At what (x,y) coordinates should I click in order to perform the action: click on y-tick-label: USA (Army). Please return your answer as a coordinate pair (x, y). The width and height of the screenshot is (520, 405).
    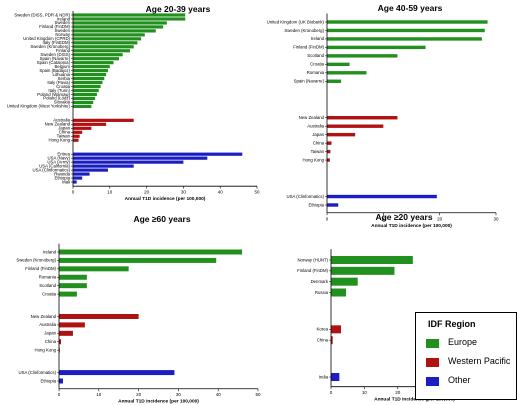
    Looking at the image, I should click on (58, 161).